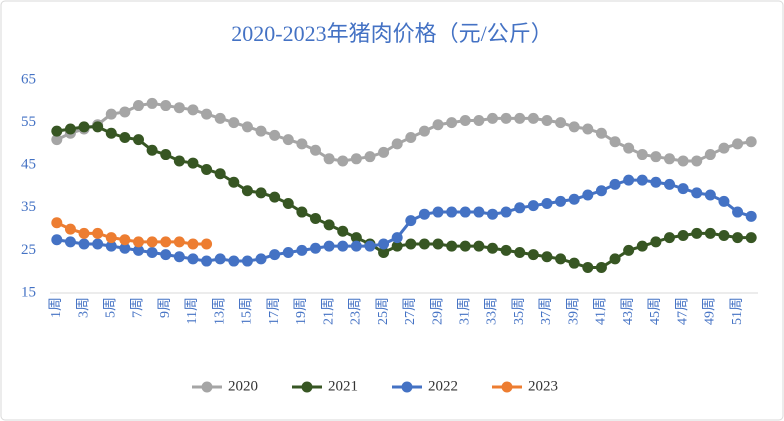  I want to click on x-tick-label: 23周, so click(356, 311).